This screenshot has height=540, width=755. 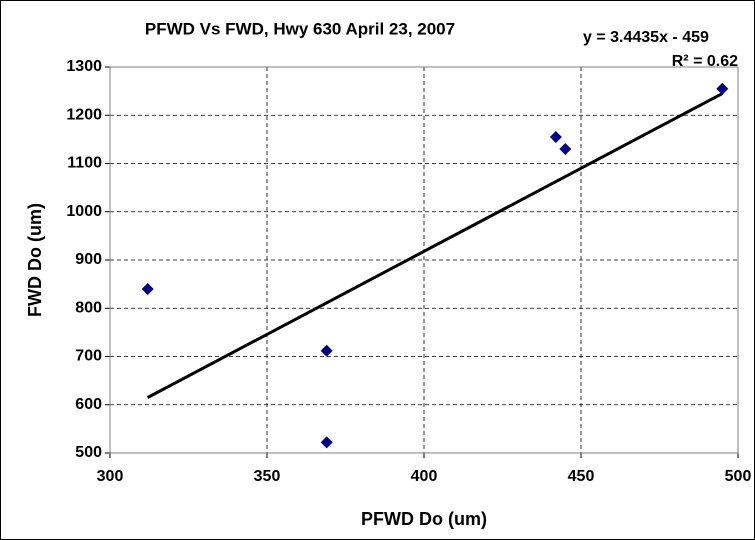 I want to click on y-tick-label: 600, so click(x=88, y=404).